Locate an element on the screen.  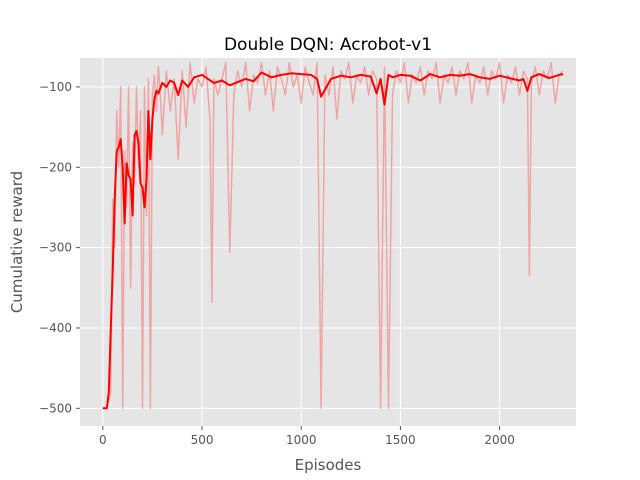
y-tick-label: −100 is located at coordinates (55, 87).